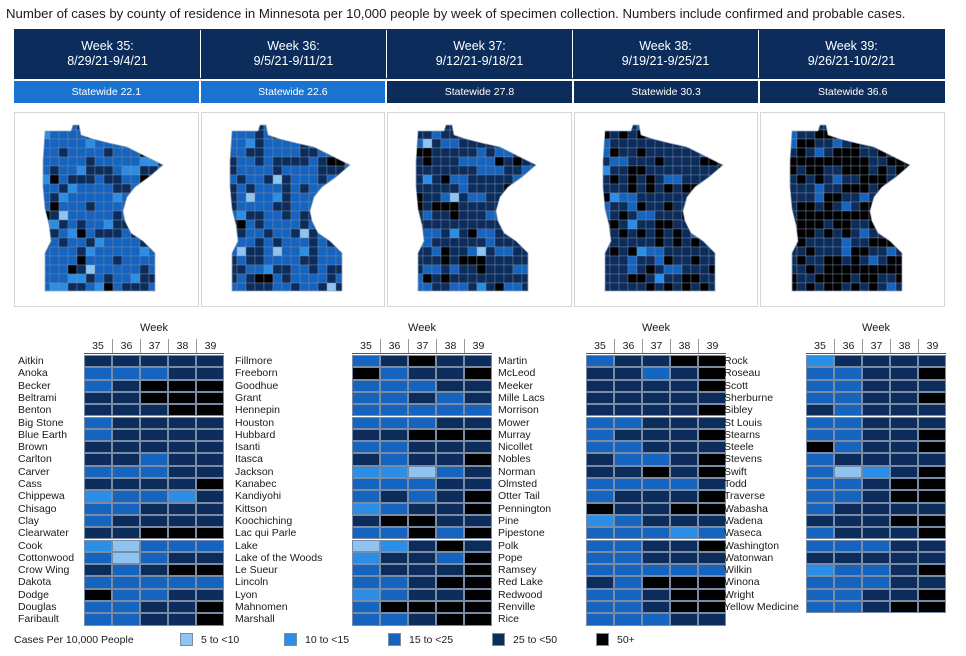  I want to click on county-name: Red Lake, so click(520, 582).